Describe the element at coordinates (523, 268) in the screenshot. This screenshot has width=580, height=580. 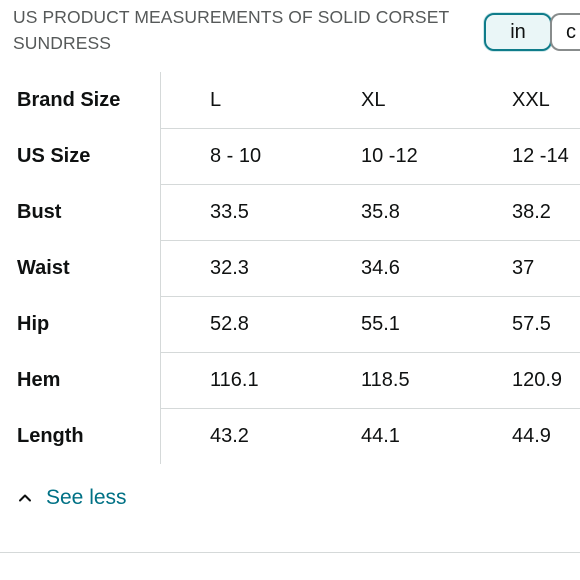
I see `table-cell: 37` at that location.